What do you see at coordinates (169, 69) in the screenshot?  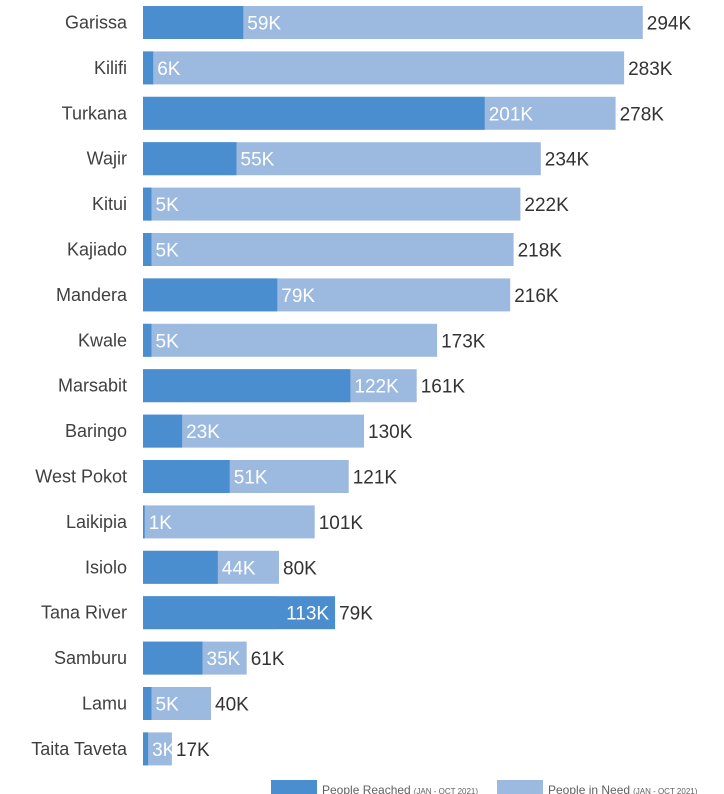 I see `value-label-reached-kilifi: 6K` at bounding box center [169, 69].